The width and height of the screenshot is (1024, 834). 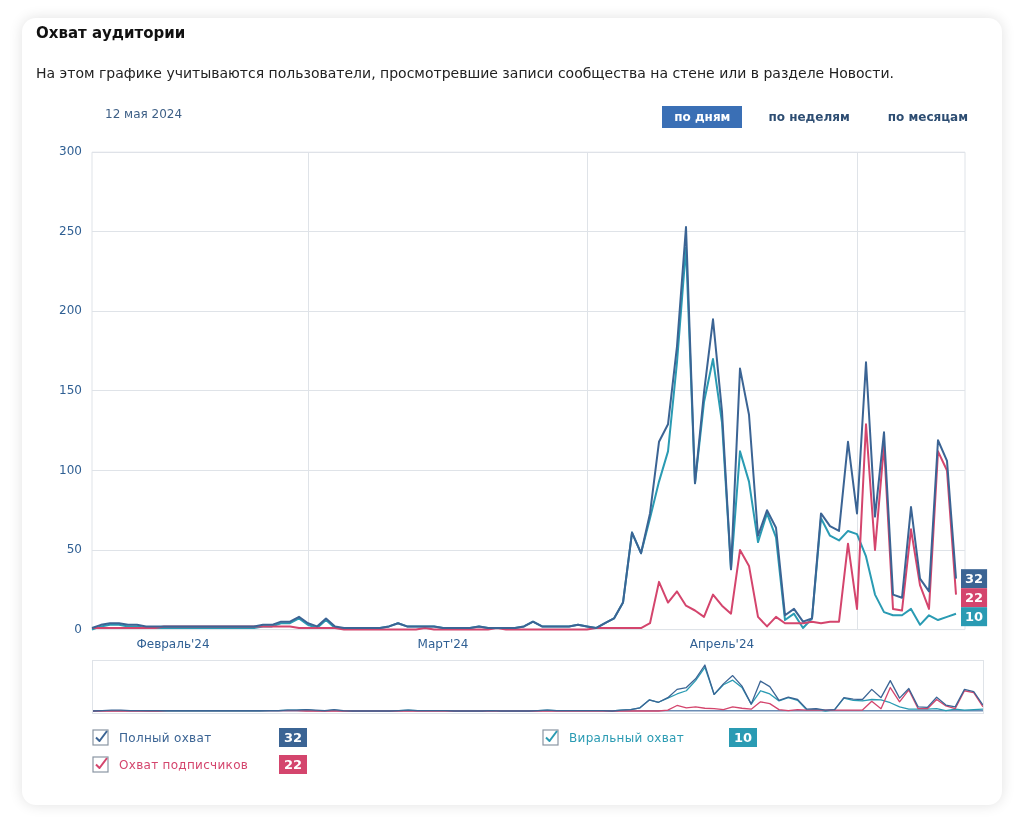 What do you see at coordinates (70, 230) in the screenshot?
I see `y-tick-label: 250` at bounding box center [70, 230].